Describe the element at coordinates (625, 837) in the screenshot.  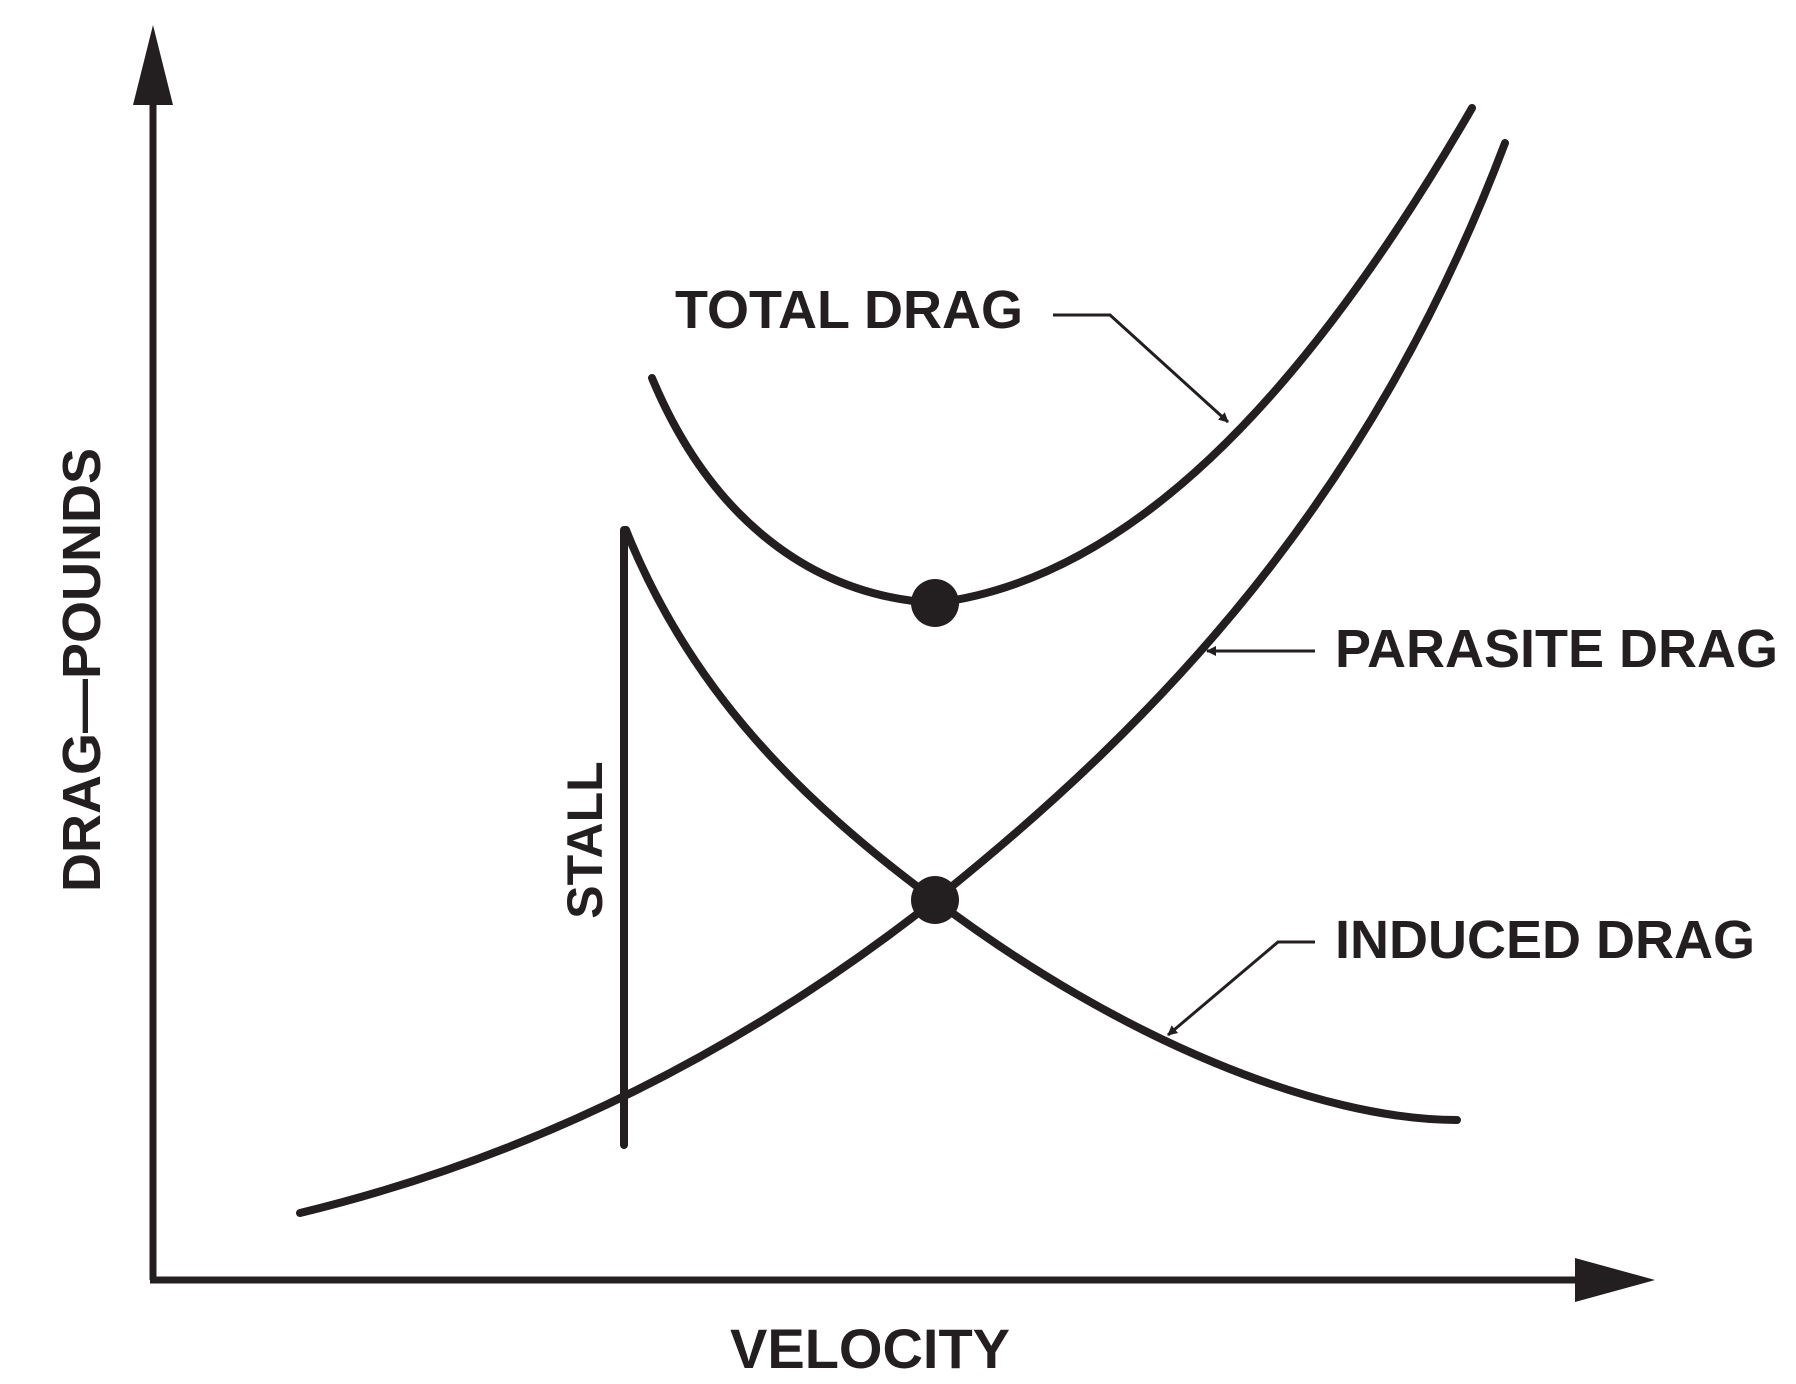
I see `stall-line` at that location.